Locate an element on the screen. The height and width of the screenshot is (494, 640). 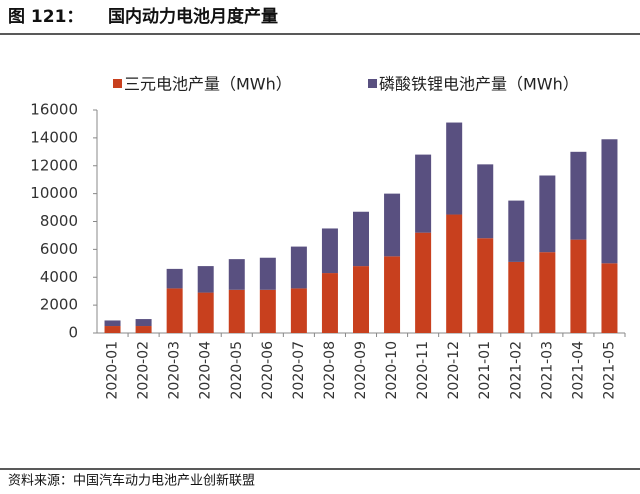
legend-label: 磷酸铁锂电池产量（MWh） is located at coordinates (479, 84).